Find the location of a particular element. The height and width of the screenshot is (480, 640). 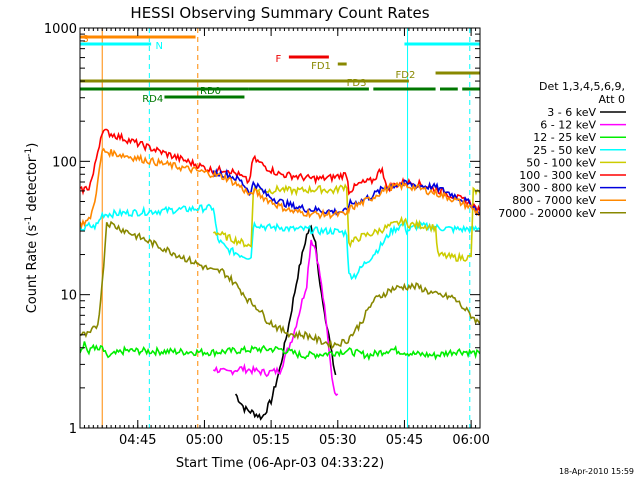

legend-label-1: 6 - 12 keV is located at coordinates (568, 125).